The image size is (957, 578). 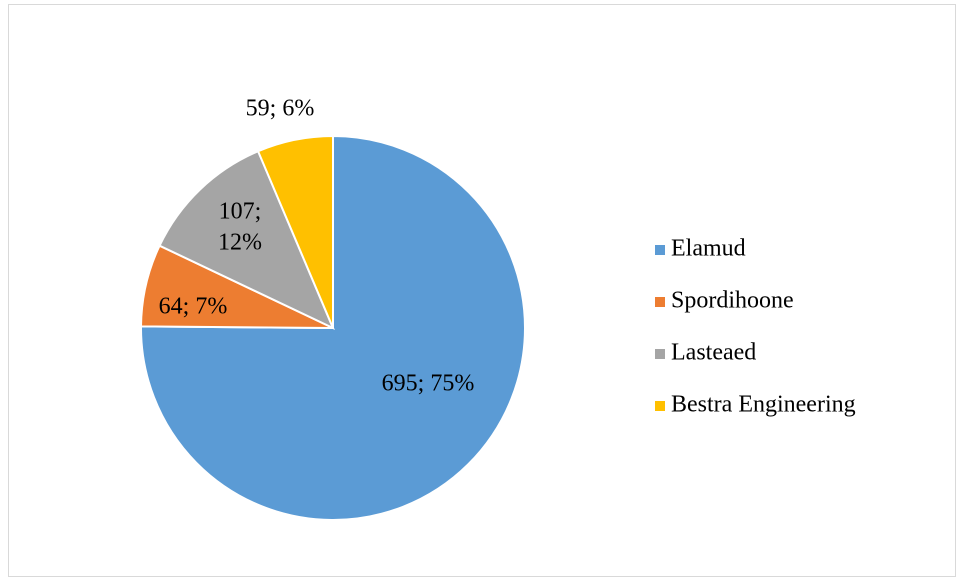 What do you see at coordinates (193, 307) in the screenshot?
I see `data-label: 64; 7%` at bounding box center [193, 307].